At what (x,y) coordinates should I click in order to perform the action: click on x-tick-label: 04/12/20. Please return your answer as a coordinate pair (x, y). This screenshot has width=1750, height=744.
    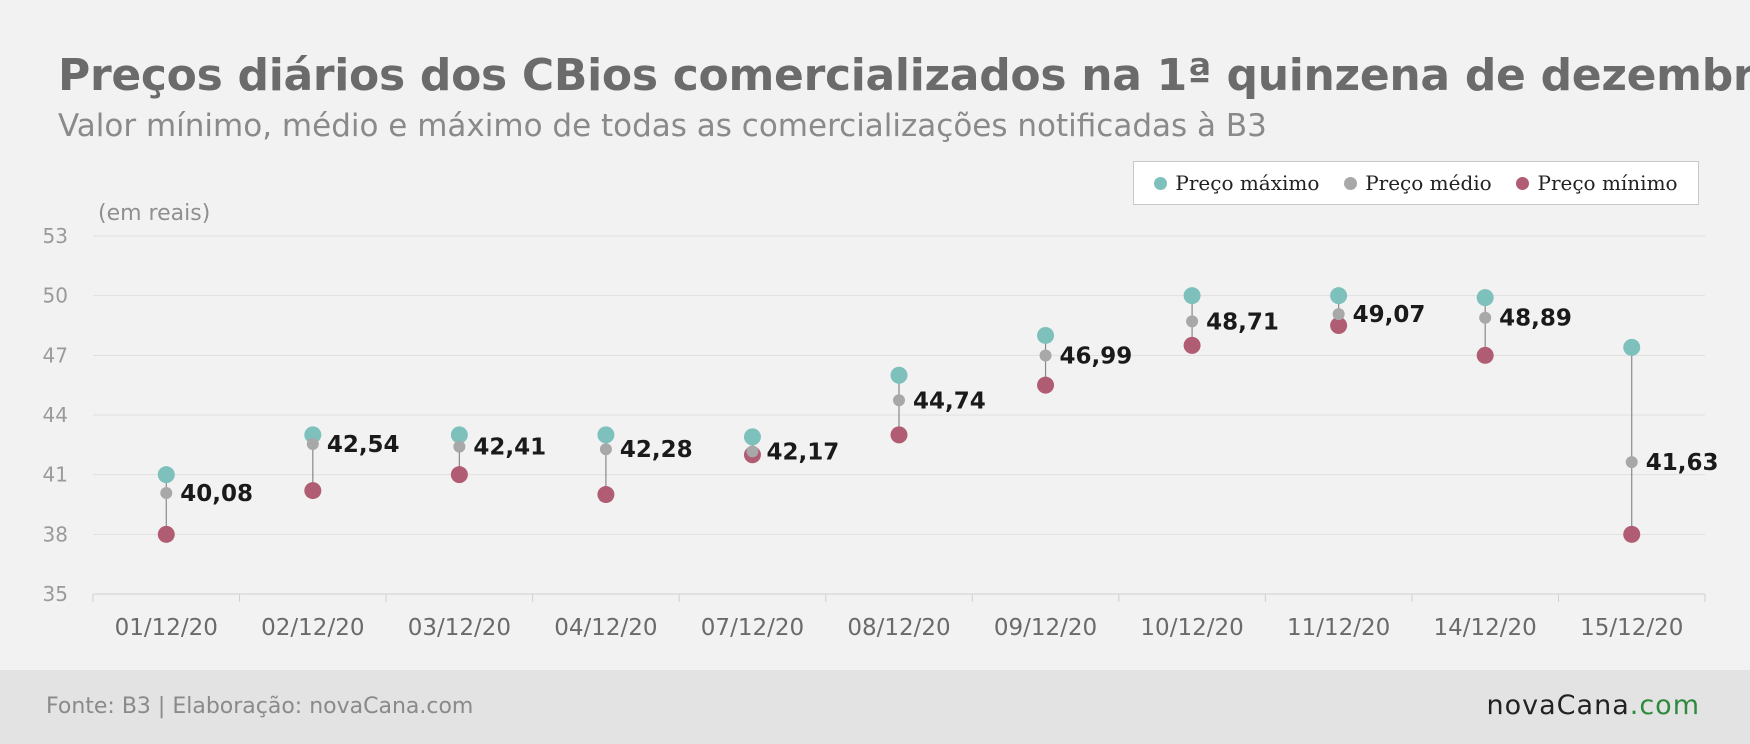
    Looking at the image, I should click on (605, 628).